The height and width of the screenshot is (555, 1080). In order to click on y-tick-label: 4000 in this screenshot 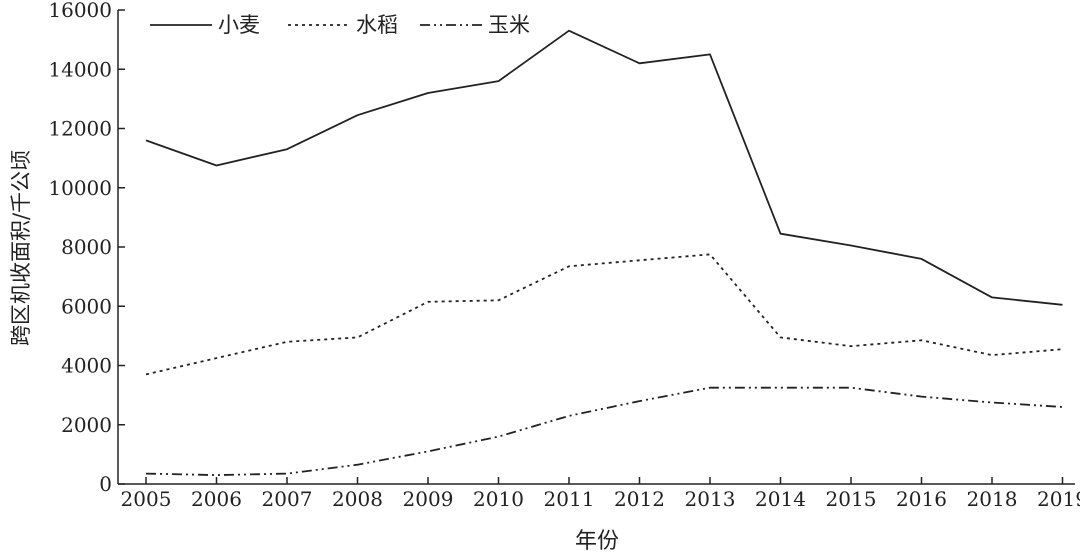, I will do `click(86, 366)`.